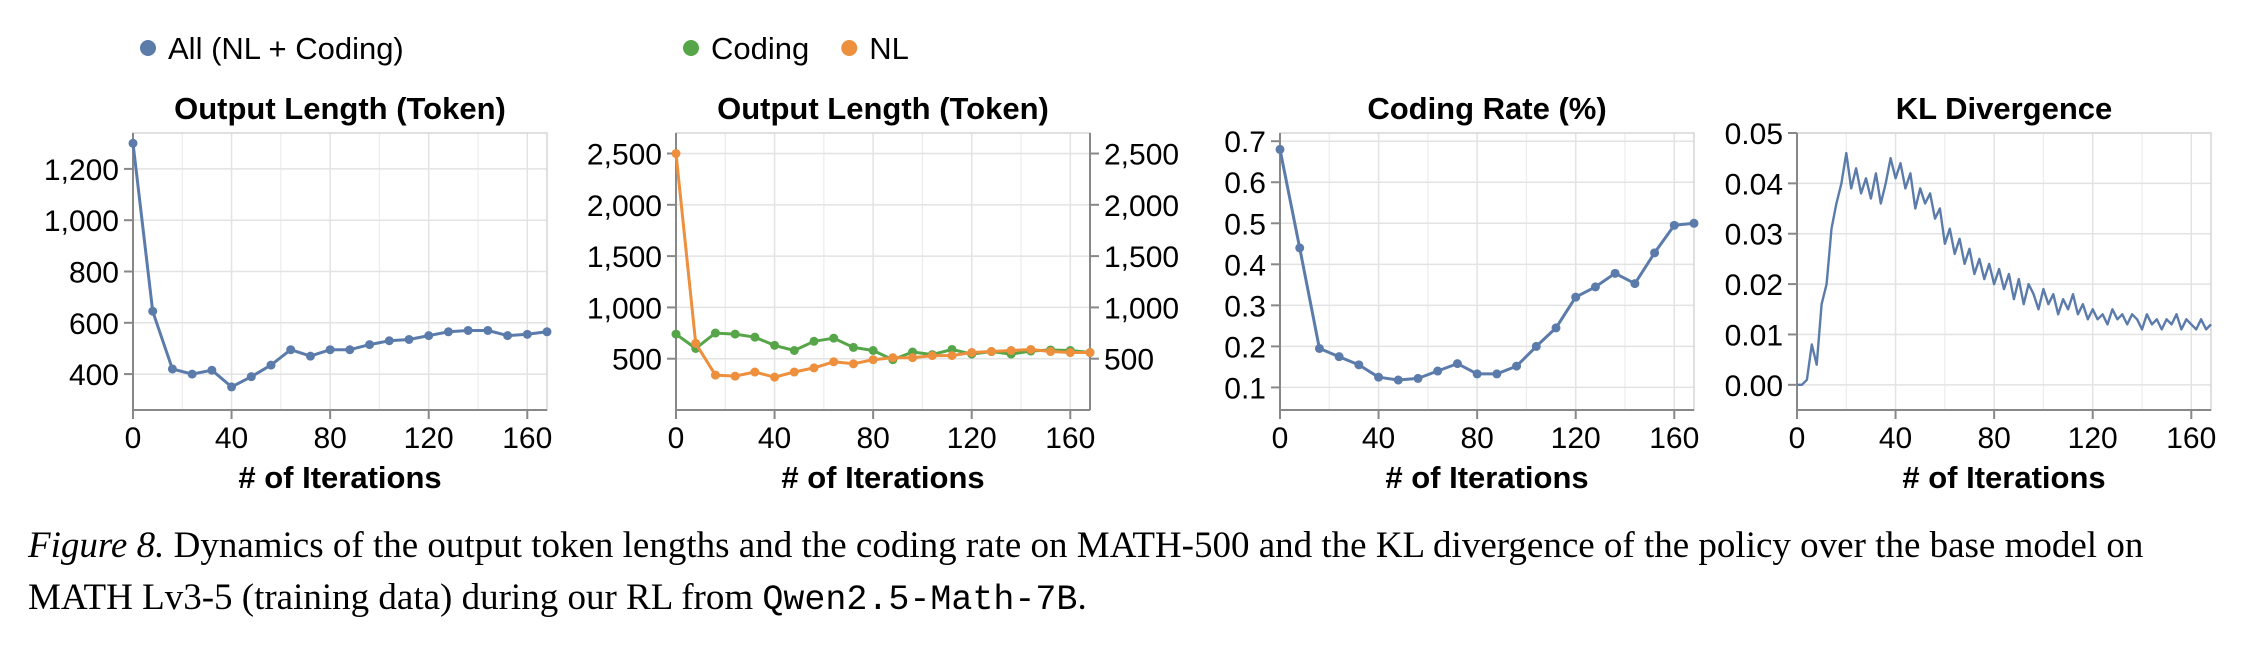 The height and width of the screenshot is (650, 2256). What do you see at coordinates (624, 155) in the screenshot?
I see `y-tick-label: 2,500` at bounding box center [624, 155].